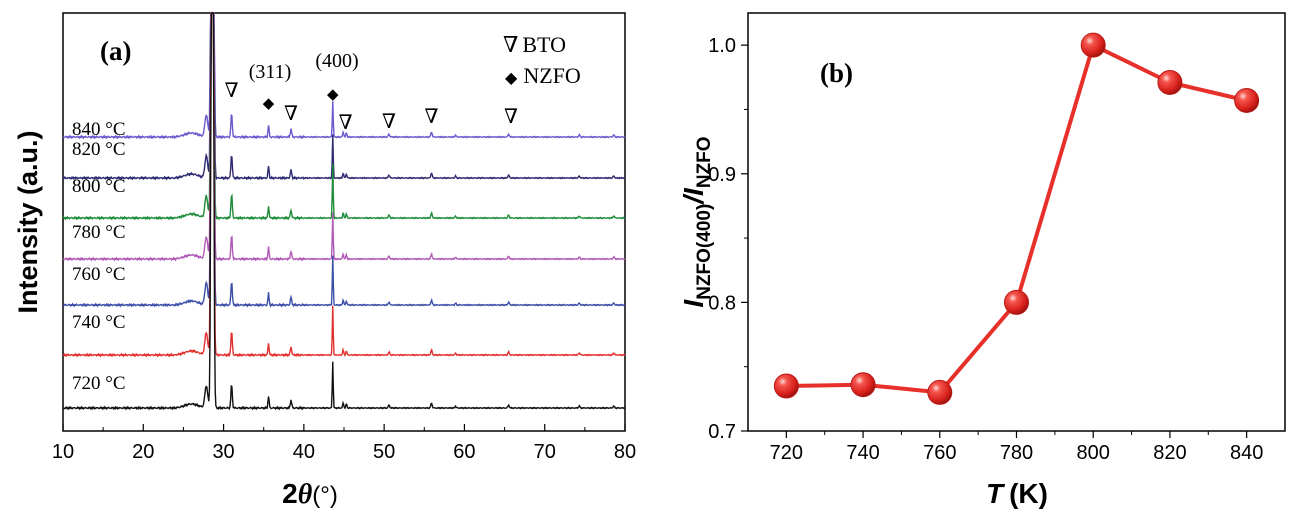 The image size is (1301, 512). What do you see at coordinates (344, 443) in the screenshot?
I see `xrd-x-axis: 10 20 30 40 50 60 70 80` at bounding box center [344, 443].